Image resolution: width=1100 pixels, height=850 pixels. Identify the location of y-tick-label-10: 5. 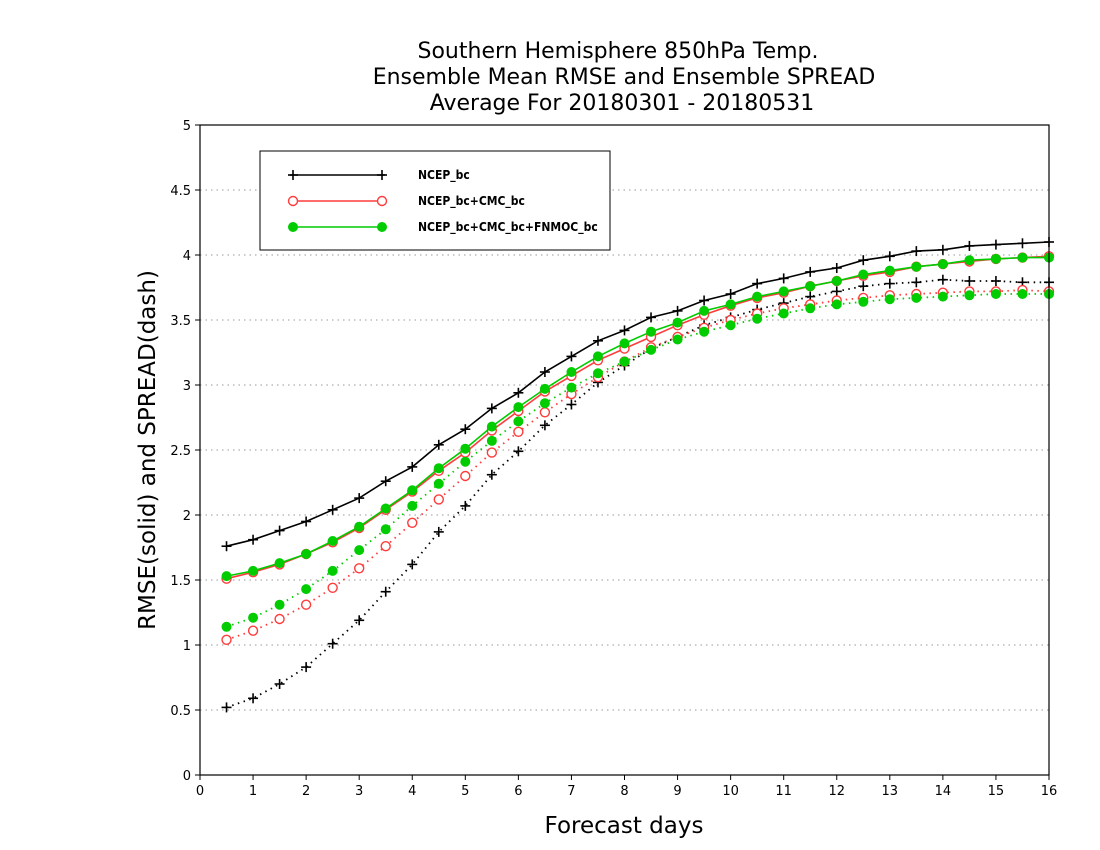
(187, 126).